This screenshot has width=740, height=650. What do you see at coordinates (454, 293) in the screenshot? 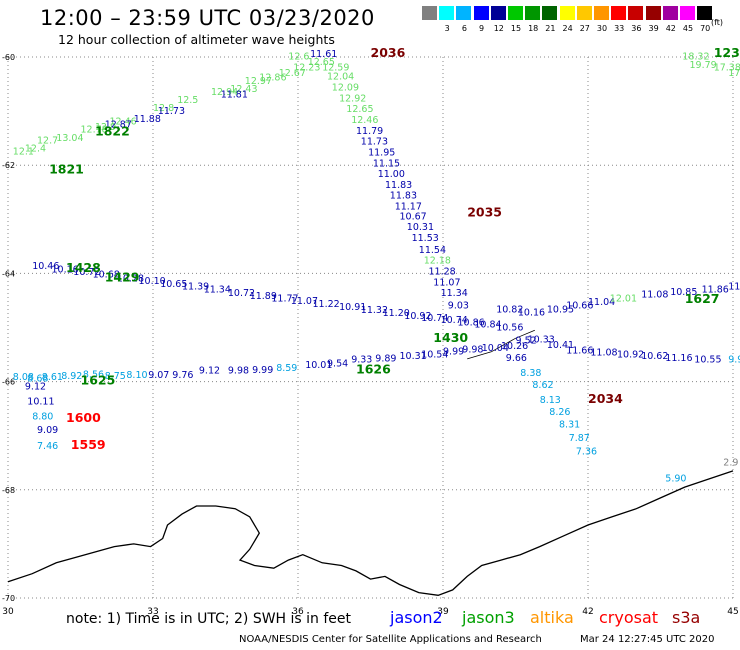
I see `wave-height-label: 11.34` at bounding box center [454, 293].